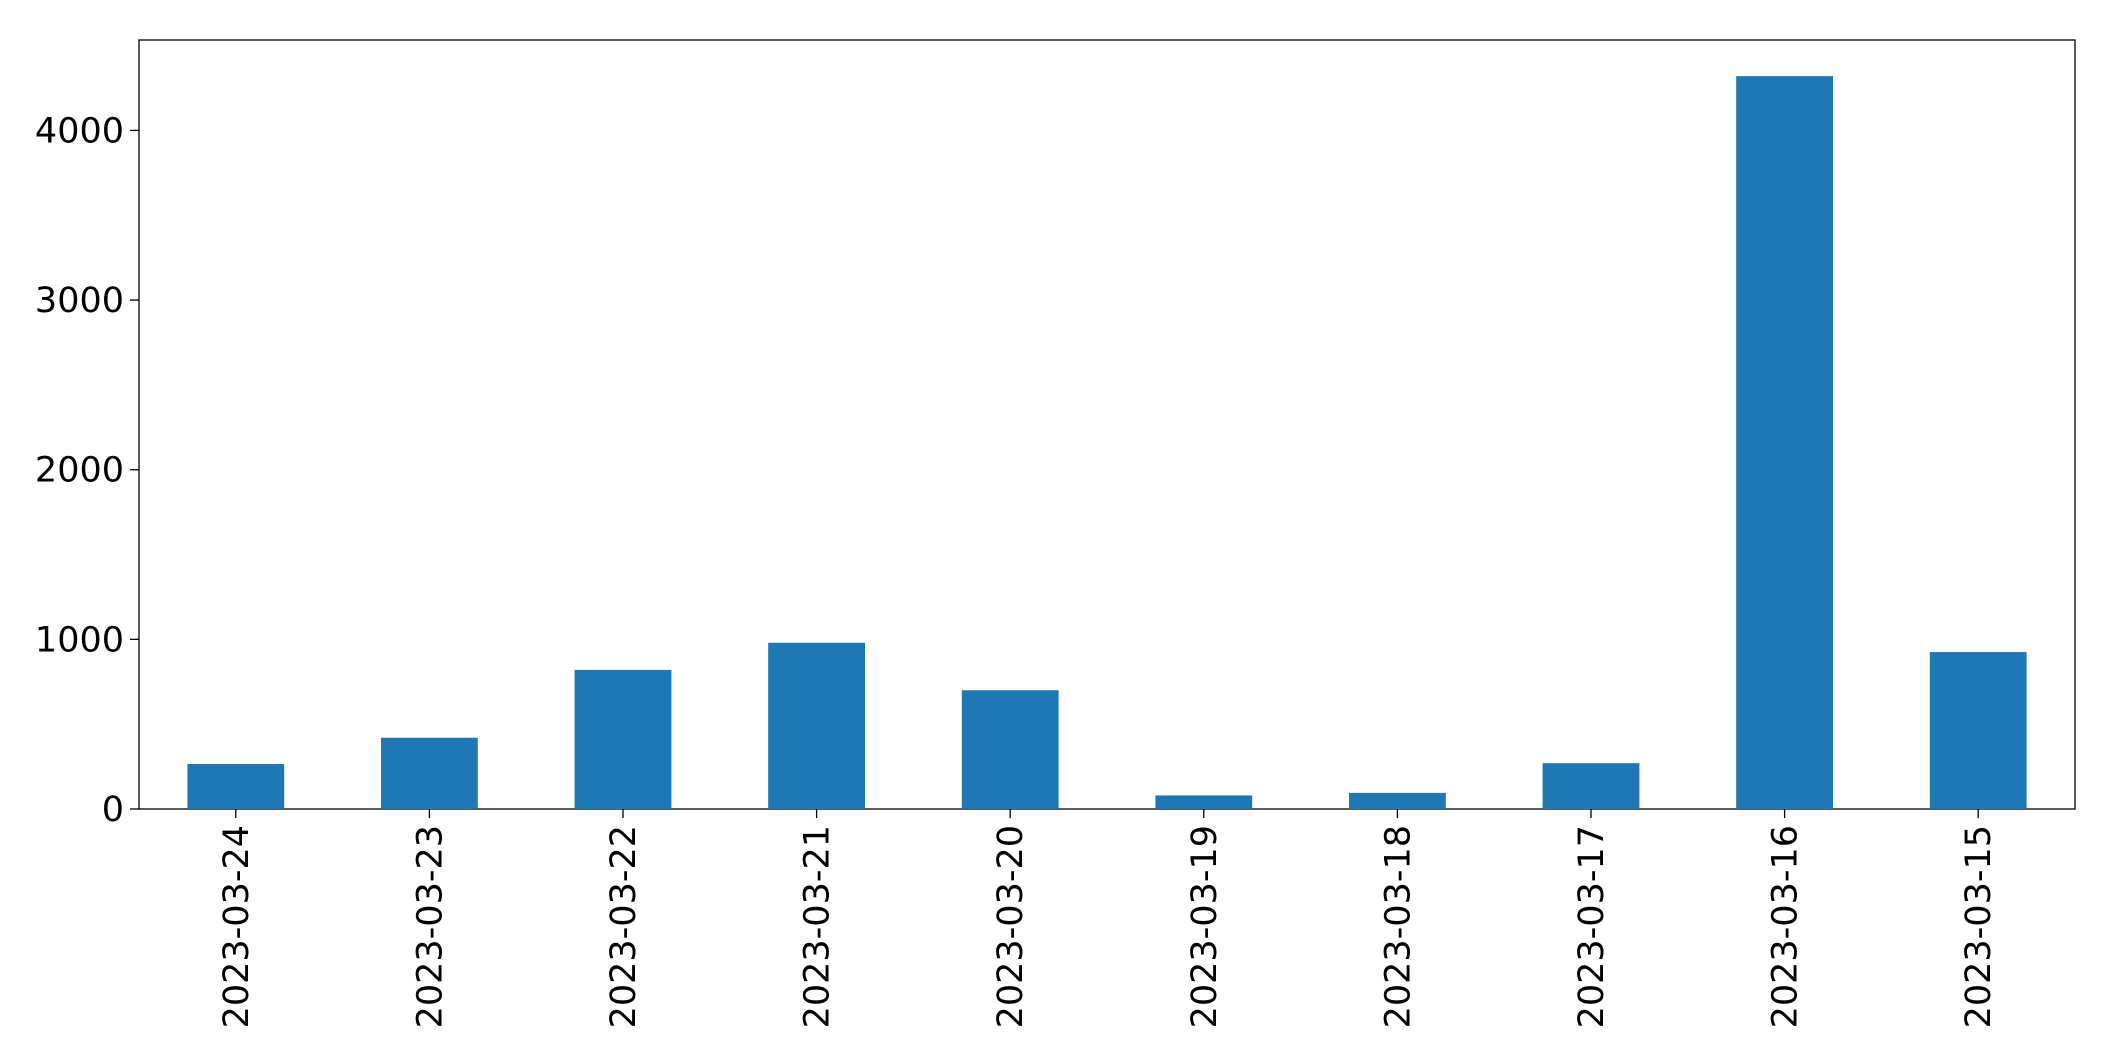 This screenshot has height=1061, width=2115. Describe the element at coordinates (1398, 926) in the screenshot. I see `x-tick-label: 2023-03-18` at that location.